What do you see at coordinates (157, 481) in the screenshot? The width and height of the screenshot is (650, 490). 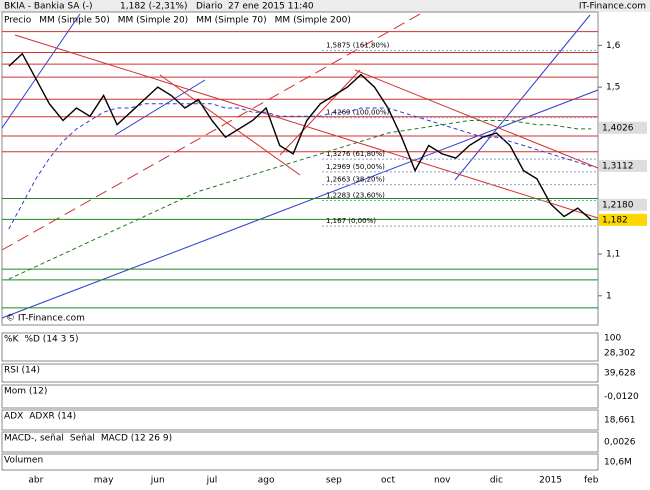 I see `x-tick-label: jun` at bounding box center [157, 481].